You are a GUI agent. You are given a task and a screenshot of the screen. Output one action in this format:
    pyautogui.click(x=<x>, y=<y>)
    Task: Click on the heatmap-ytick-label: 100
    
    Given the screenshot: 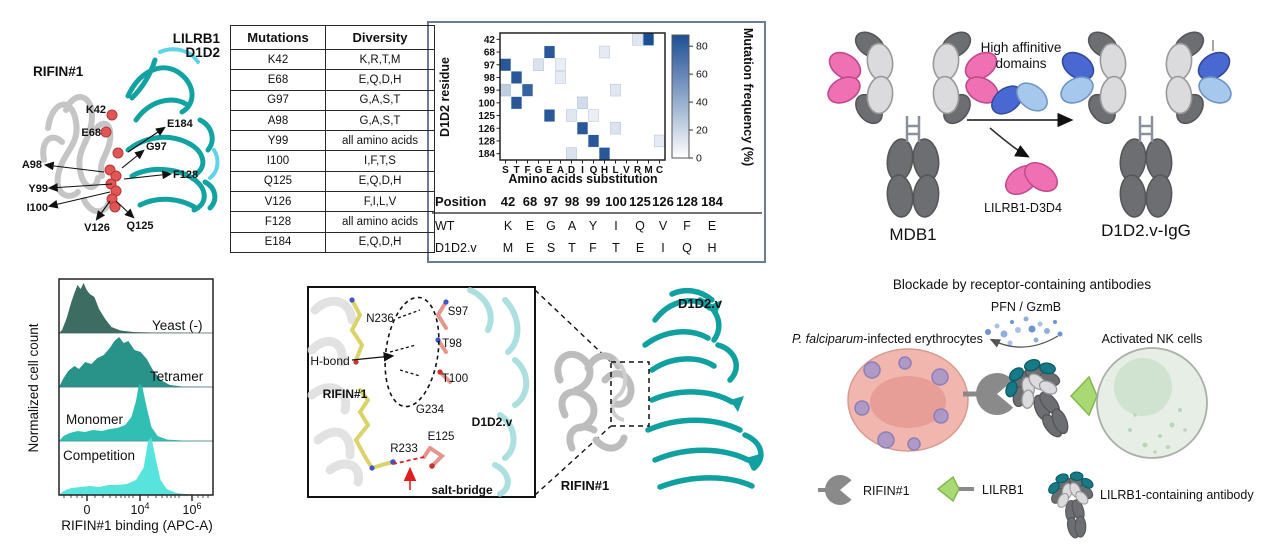 What is the action you would take?
    pyautogui.click(x=486, y=103)
    